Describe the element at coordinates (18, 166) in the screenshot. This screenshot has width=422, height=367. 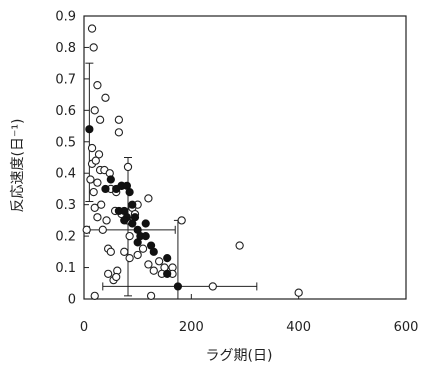
I see `y-axis-title: 反応速度(日⁻¹)` at that location.